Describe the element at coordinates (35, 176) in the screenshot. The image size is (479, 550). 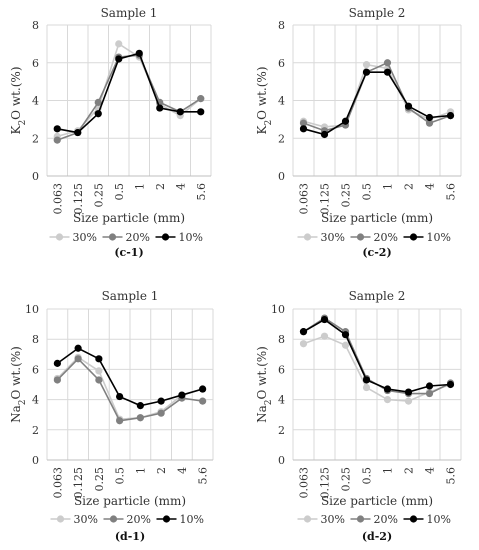
I see `y-tick-label: 0` at that location.